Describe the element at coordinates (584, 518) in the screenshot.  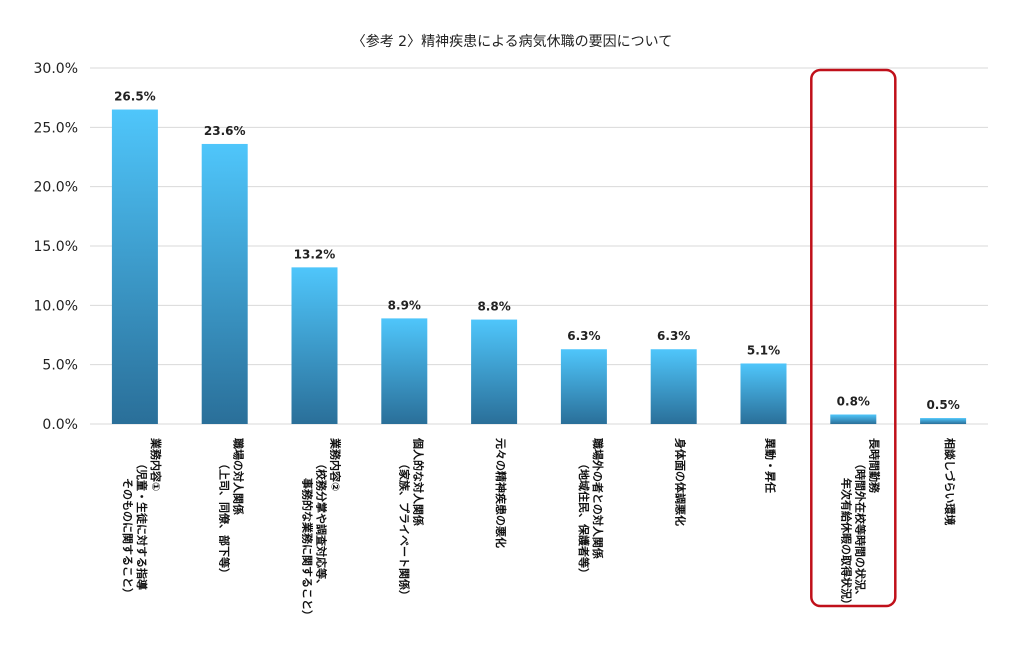
I see `category-label: （地域住民、保護者等）` at that location.